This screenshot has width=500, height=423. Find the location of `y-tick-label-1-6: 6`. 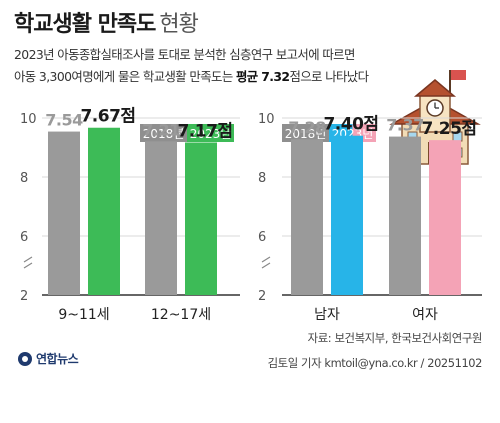

y-tick-label-1-6: 6 is located at coordinates (262, 237).